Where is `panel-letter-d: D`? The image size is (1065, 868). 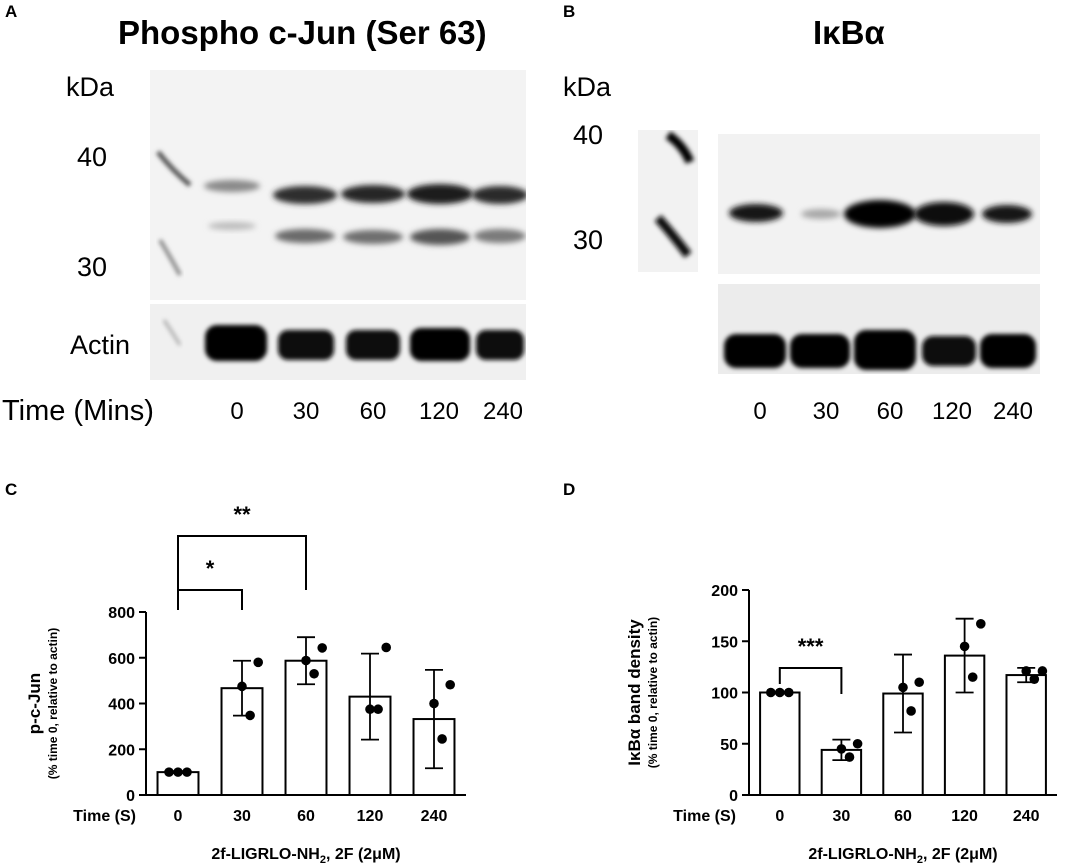
panel-letter-d: D is located at coordinates (569, 489).